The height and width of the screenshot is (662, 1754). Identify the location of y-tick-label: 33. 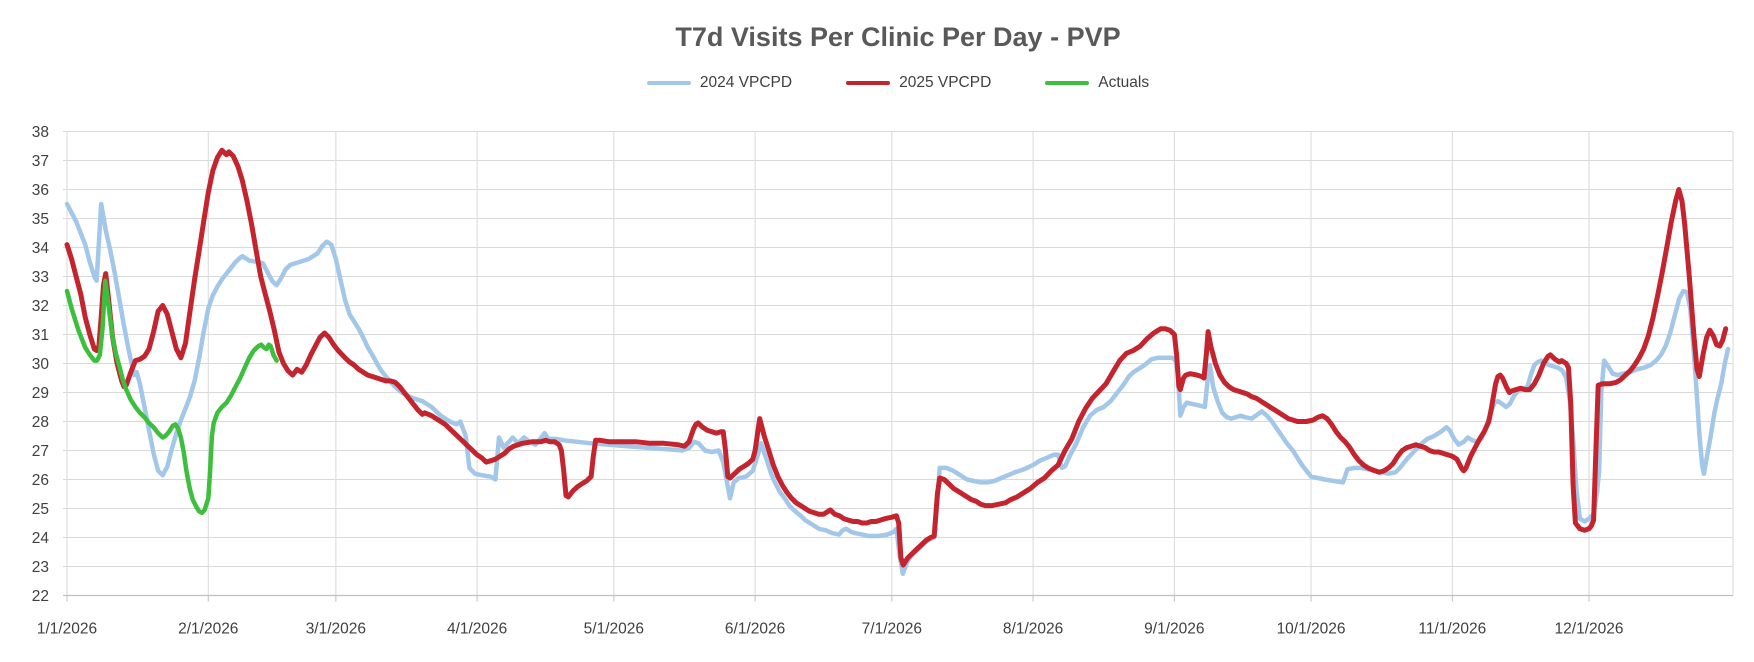
(40, 277).